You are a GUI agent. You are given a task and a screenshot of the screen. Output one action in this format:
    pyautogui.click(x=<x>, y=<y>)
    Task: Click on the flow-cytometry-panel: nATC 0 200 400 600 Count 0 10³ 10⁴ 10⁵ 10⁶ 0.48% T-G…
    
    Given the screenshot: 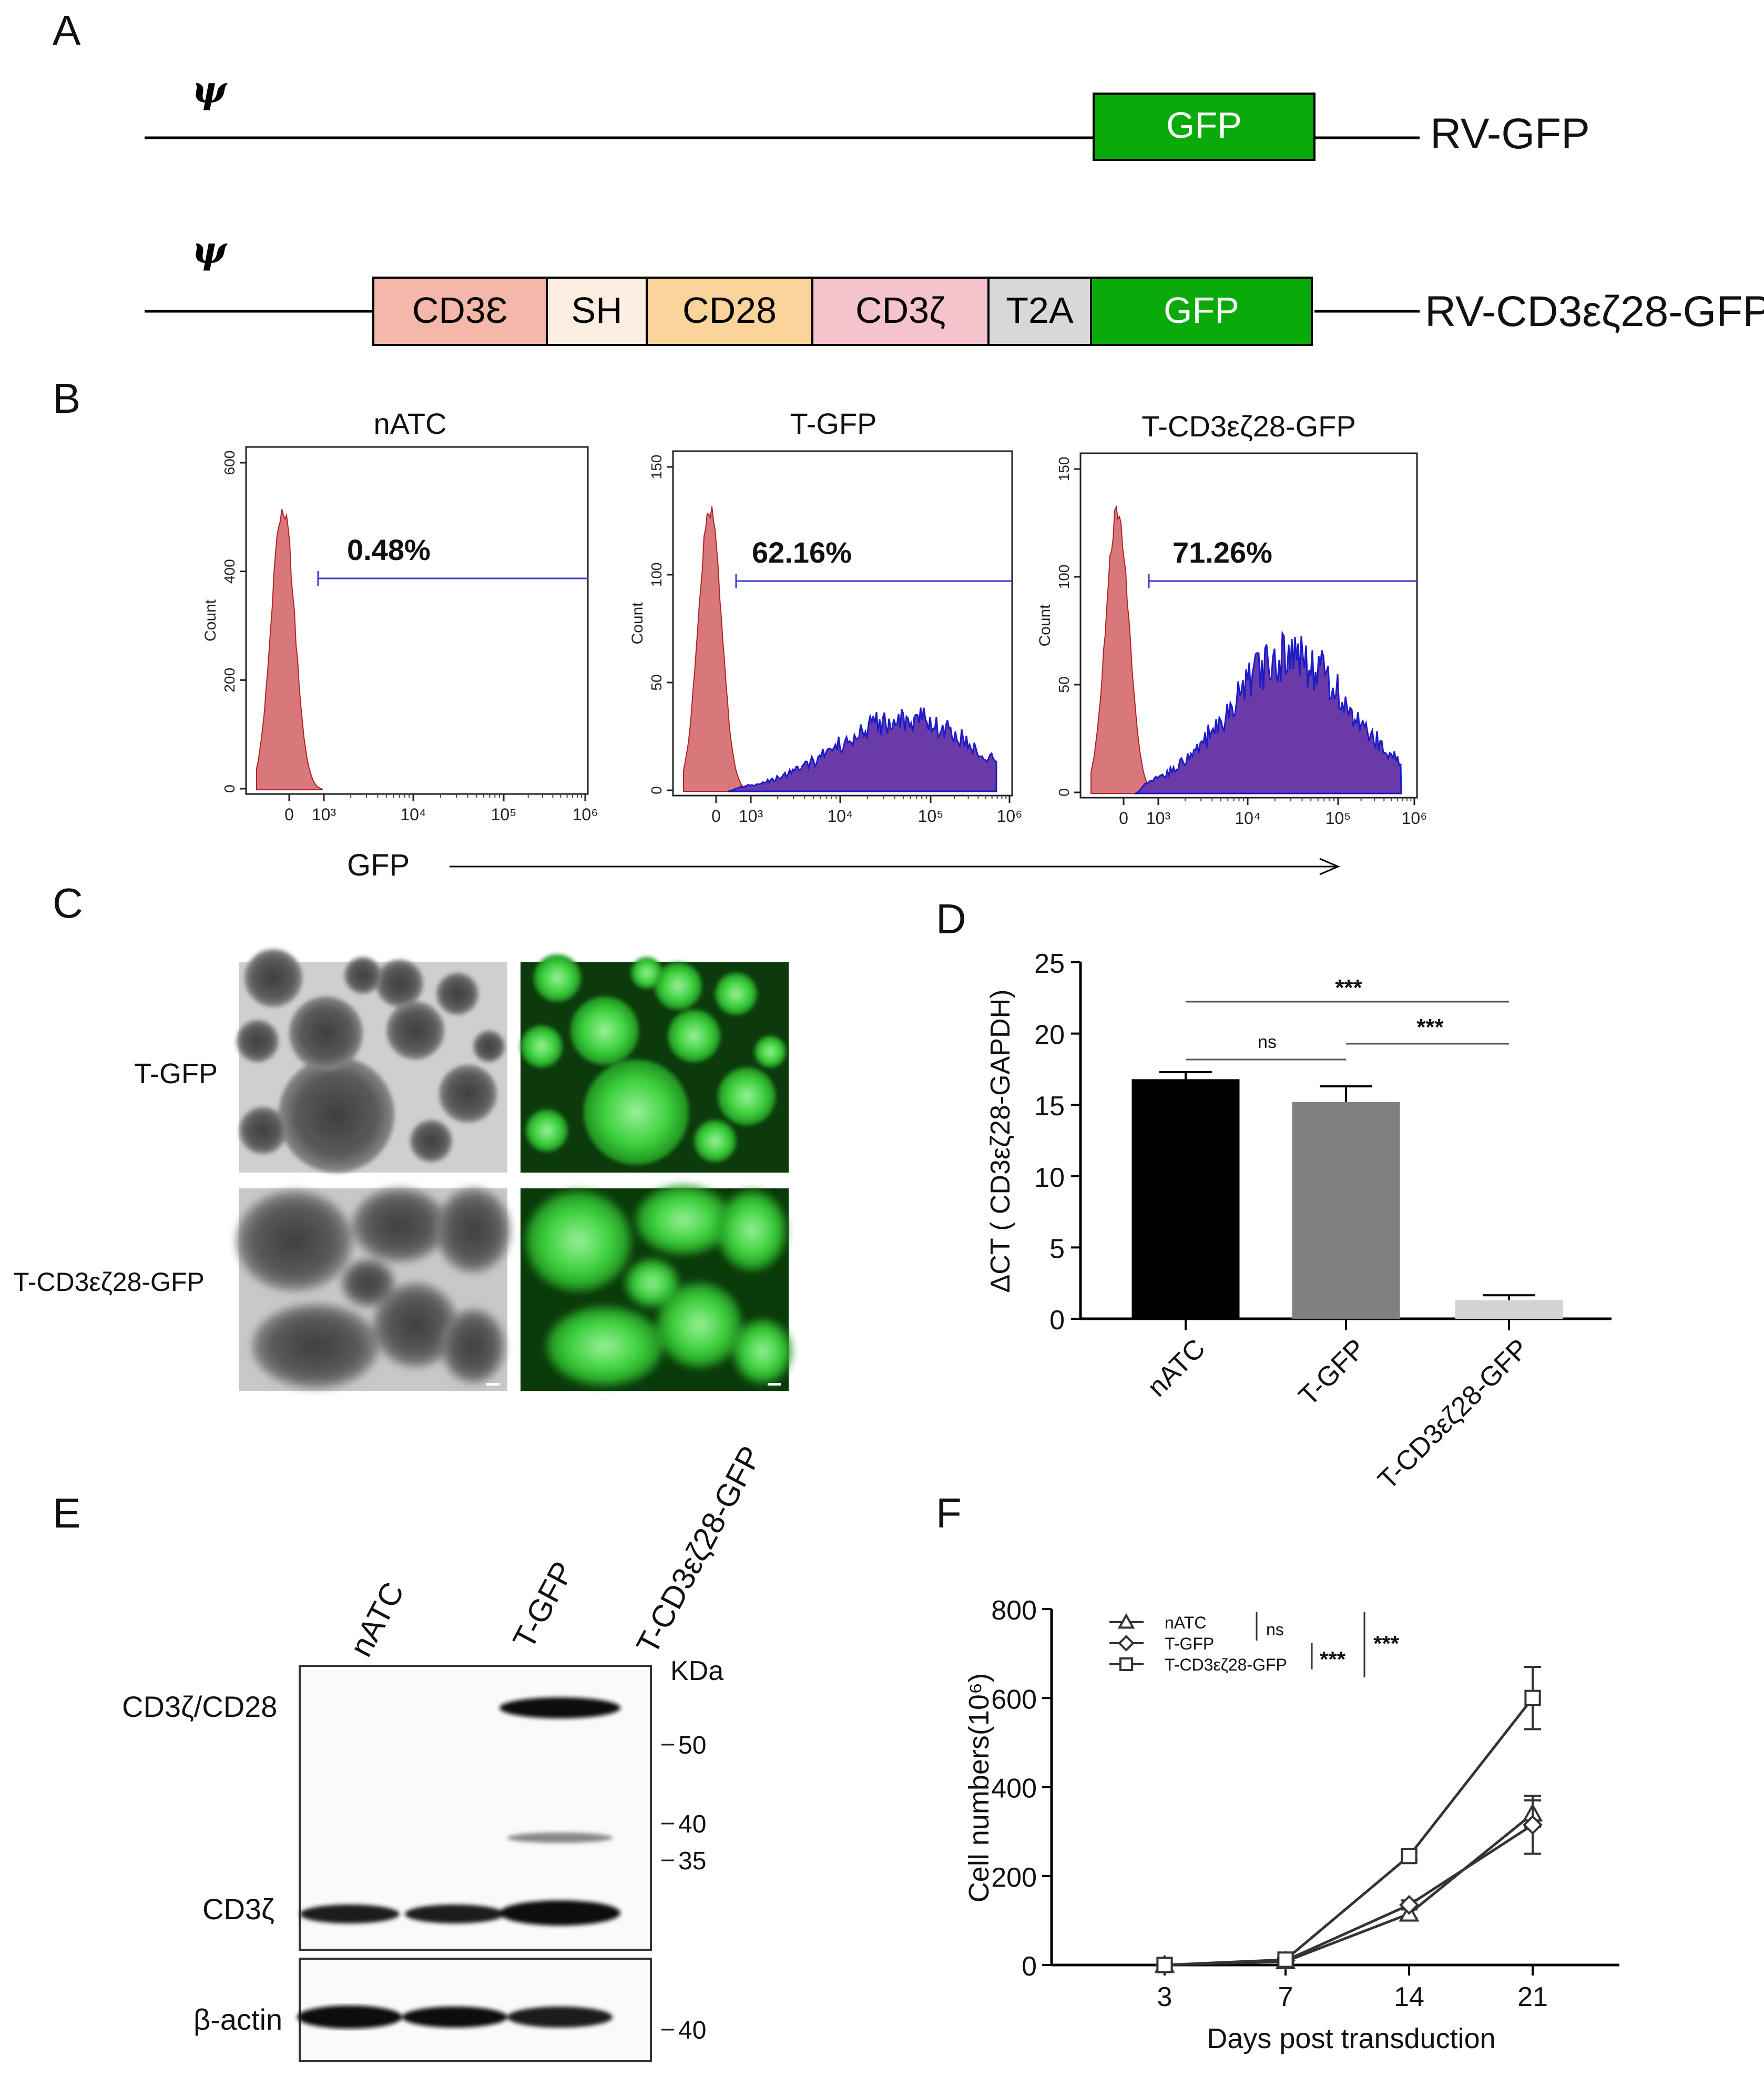 What is the action you would take?
    pyautogui.click(x=815, y=617)
    